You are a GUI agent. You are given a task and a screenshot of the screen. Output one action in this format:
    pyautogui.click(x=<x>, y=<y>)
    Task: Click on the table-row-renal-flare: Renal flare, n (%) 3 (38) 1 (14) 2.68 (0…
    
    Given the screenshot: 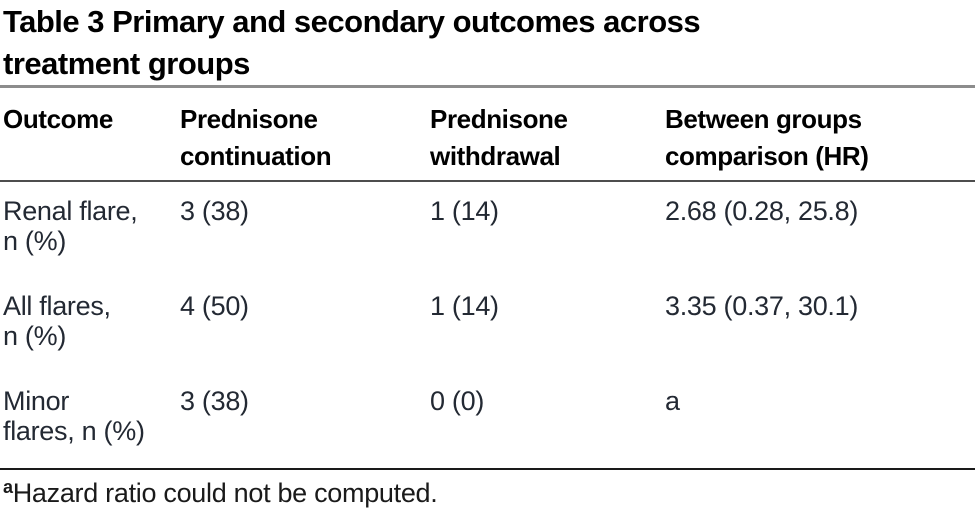 What is the action you would take?
    pyautogui.click(x=487, y=226)
    